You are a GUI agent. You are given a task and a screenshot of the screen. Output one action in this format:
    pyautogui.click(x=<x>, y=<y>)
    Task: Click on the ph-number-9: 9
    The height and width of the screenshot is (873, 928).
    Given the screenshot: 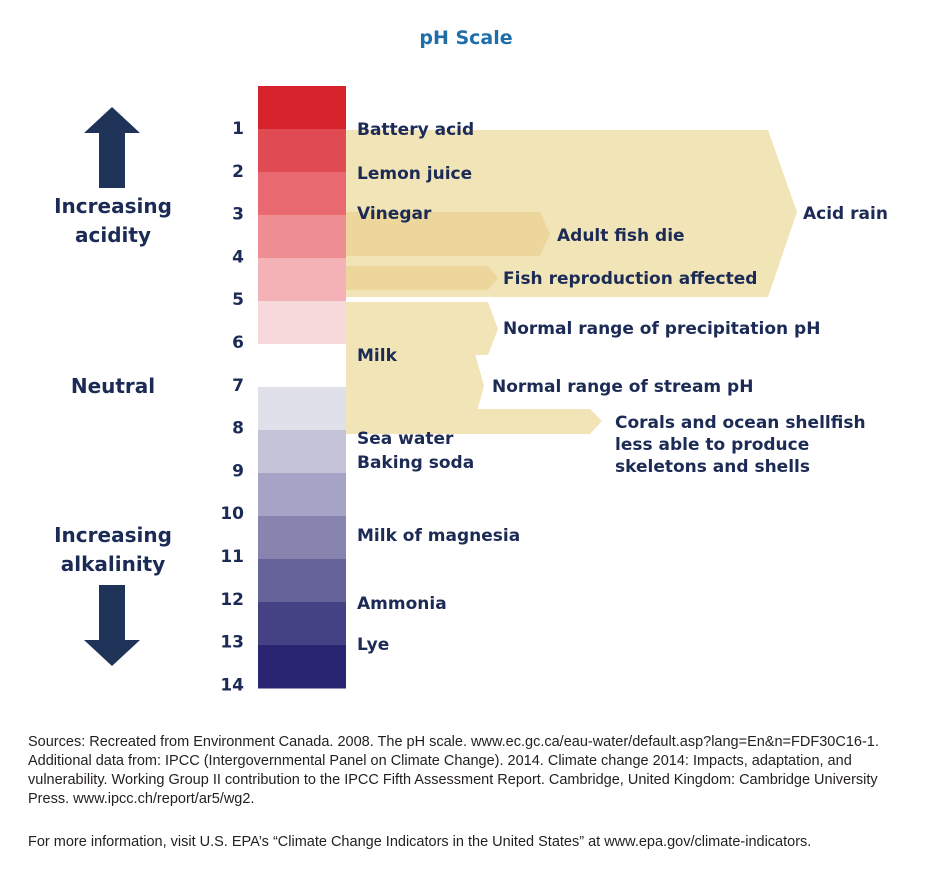 What is the action you would take?
    pyautogui.click(x=238, y=471)
    